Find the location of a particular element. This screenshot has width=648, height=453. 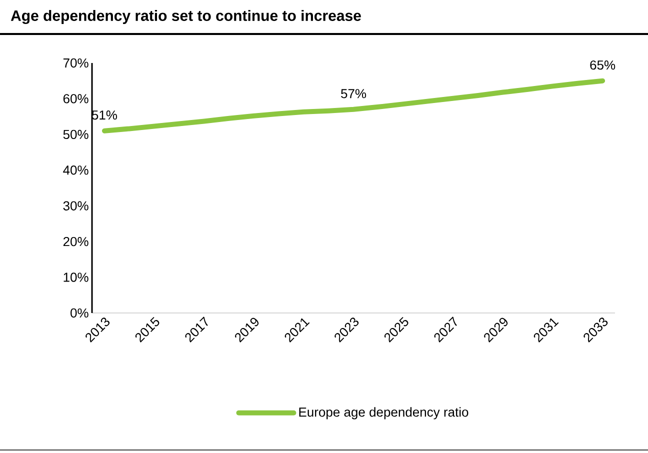

y-tick-label: 50% is located at coordinates (75, 135).